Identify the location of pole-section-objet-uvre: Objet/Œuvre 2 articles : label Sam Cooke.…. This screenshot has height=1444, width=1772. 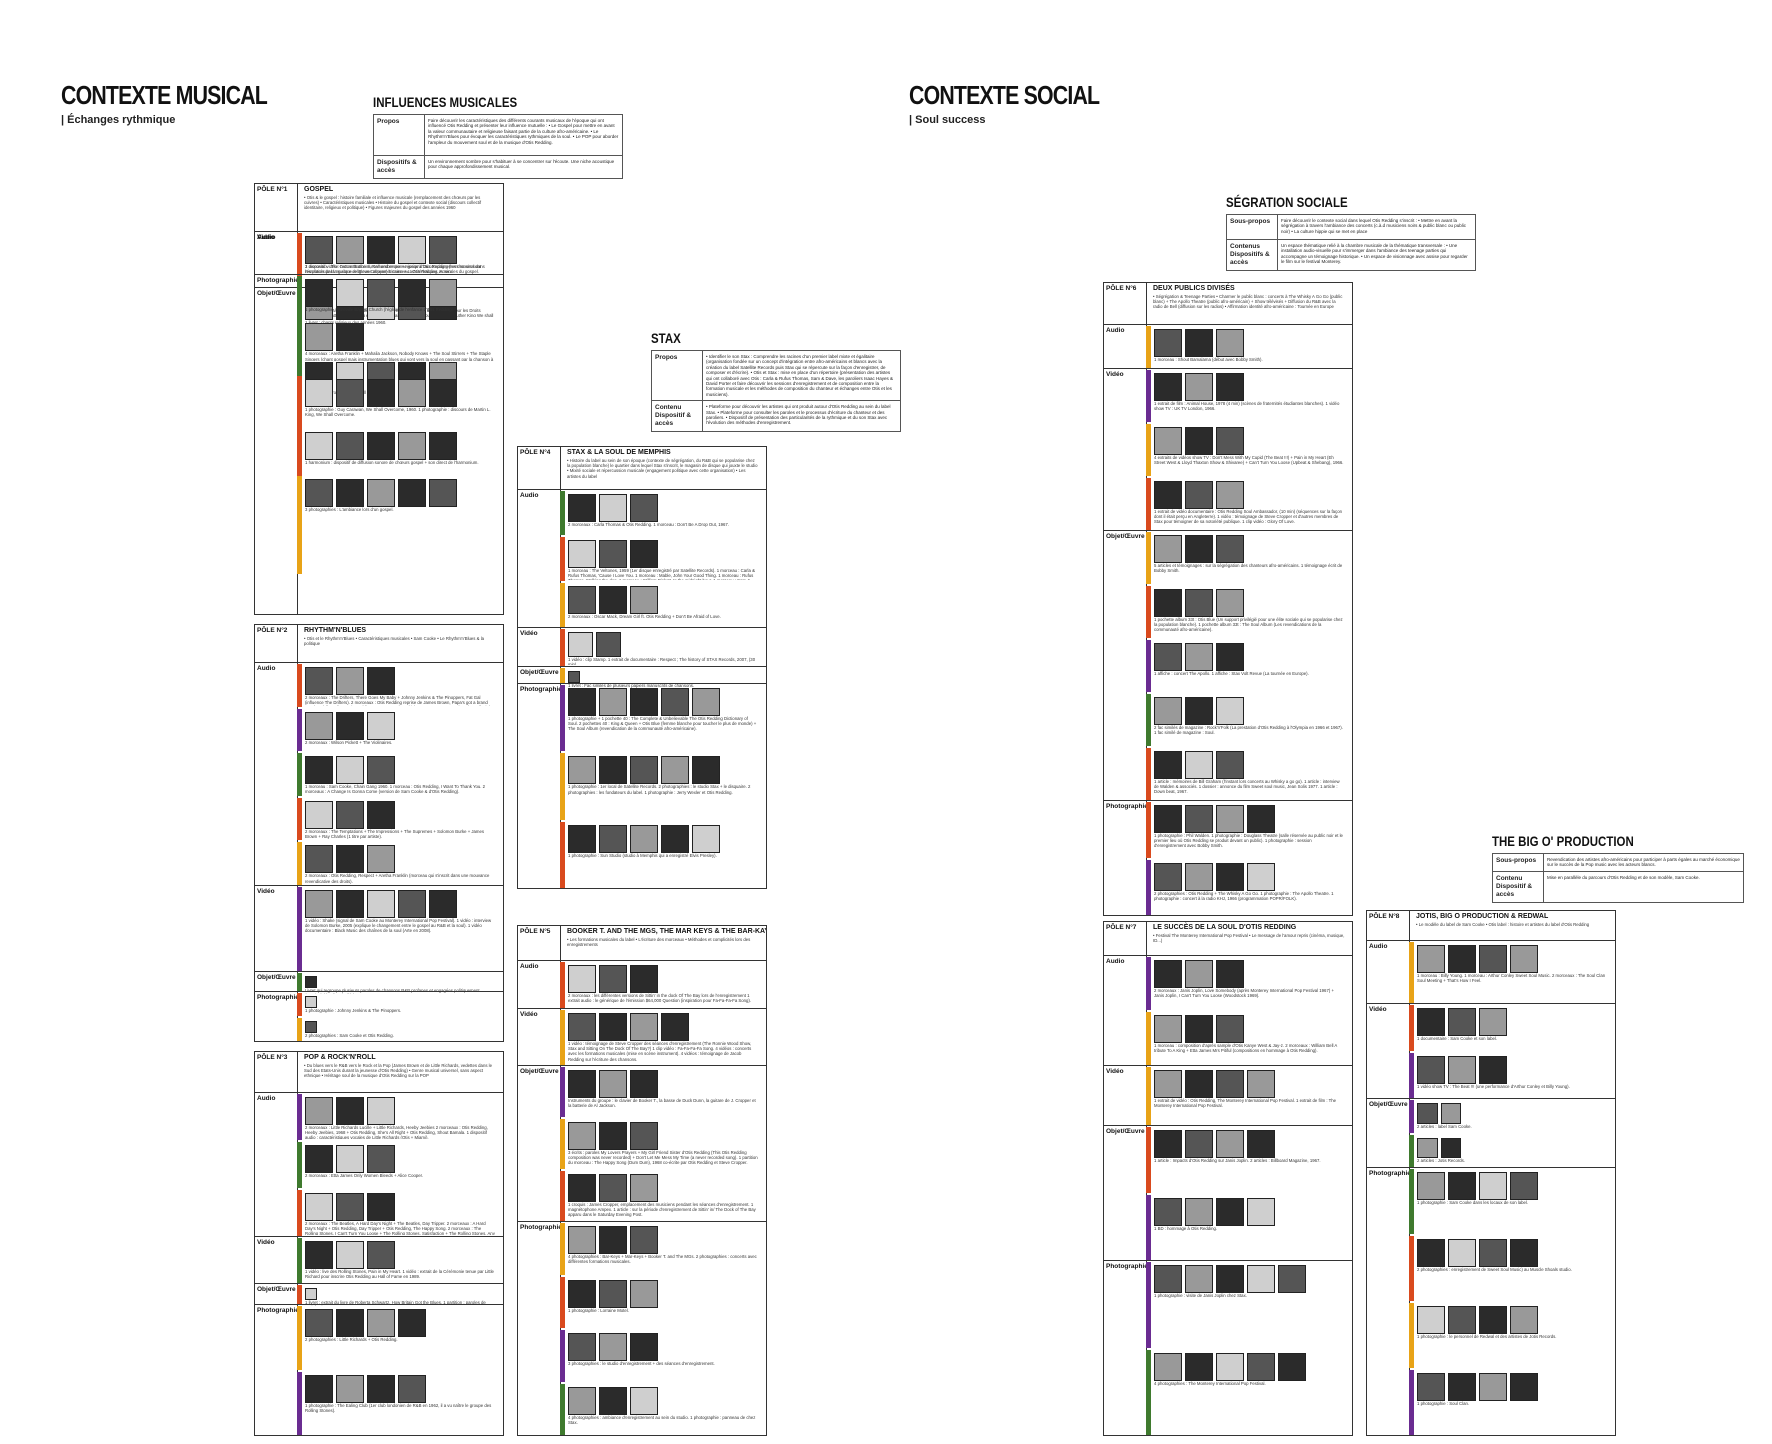
(1491, 1133).